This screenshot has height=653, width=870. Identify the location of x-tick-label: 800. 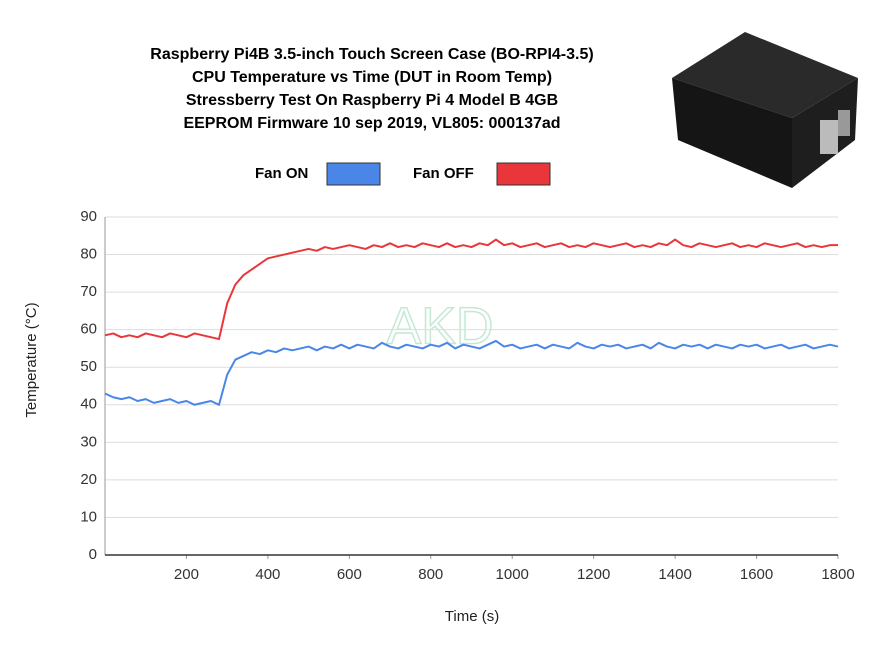
(430, 574).